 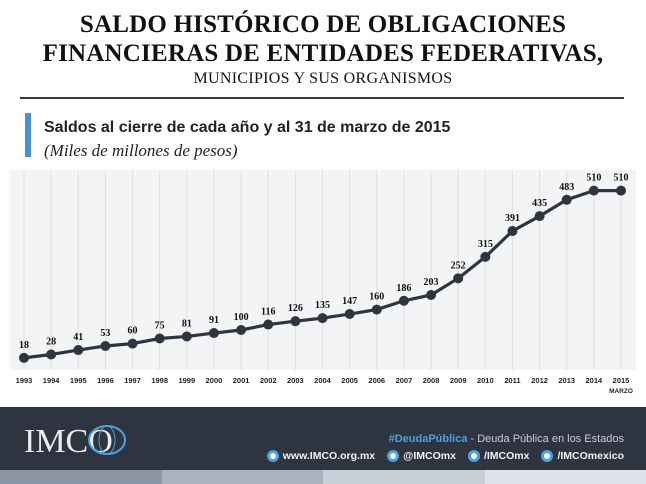 What do you see at coordinates (376, 297) in the screenshot?
I see `data-label: 160` at bounding box center [376, 297].